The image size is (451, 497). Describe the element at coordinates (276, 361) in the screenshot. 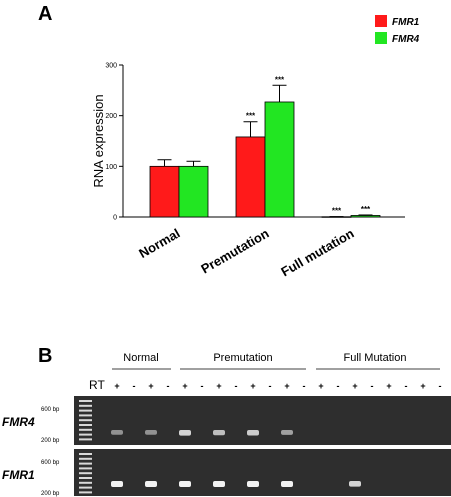

I see `gel-group-headers: Normal Premutation Full Mutation` at that location.